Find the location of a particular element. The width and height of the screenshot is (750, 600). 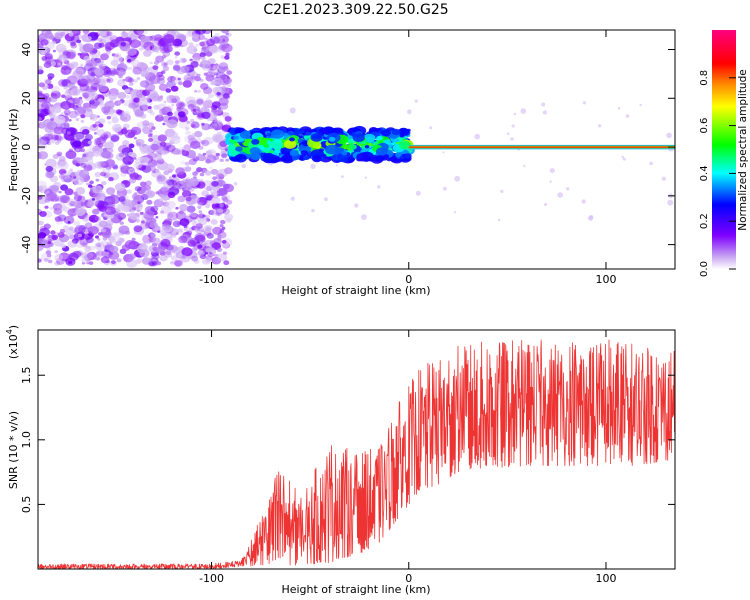

colorbar-tick-label: 0.2 is located at coordinates (704, 221).